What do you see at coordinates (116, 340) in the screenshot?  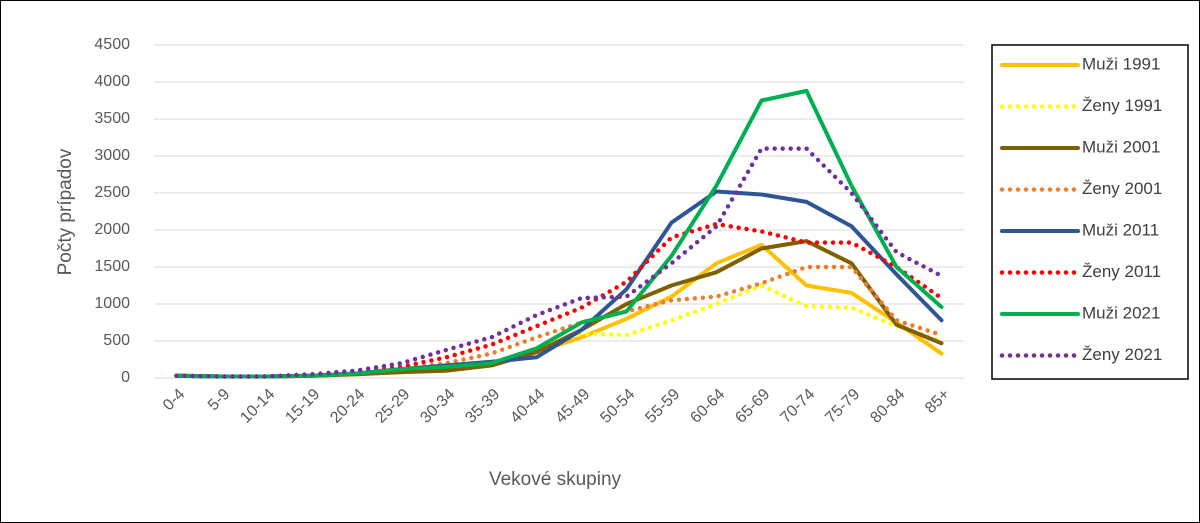 I see `y-tick-label: 500` at bounding box center [116, 340].